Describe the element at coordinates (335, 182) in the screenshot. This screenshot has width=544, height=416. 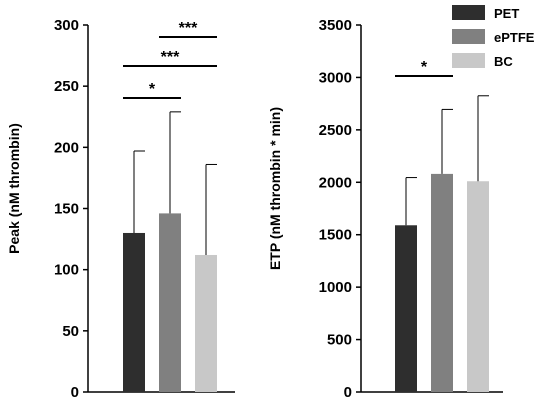
I see `y-tick-label: 2000` at that location.